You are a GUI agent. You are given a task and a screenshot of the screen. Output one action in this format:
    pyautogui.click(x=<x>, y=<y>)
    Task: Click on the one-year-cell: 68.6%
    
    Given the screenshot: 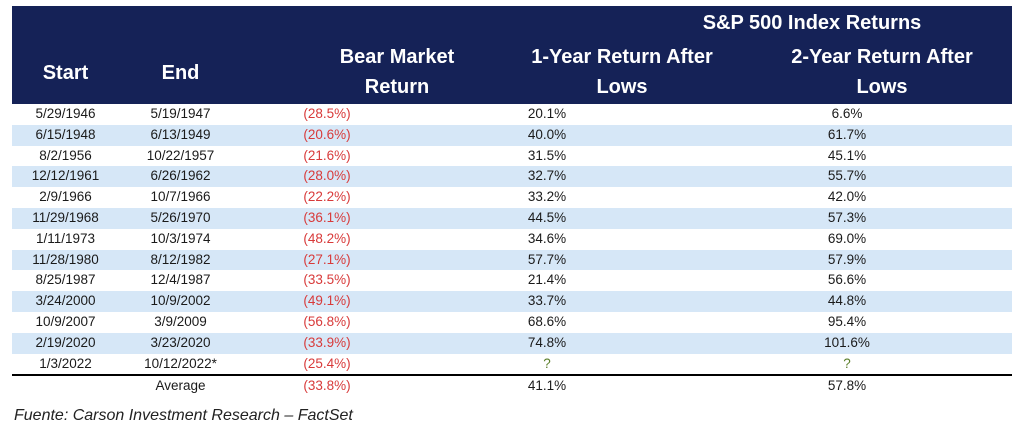 What is the action you would take?
    pyautogui.click(x=547, y=321)
    